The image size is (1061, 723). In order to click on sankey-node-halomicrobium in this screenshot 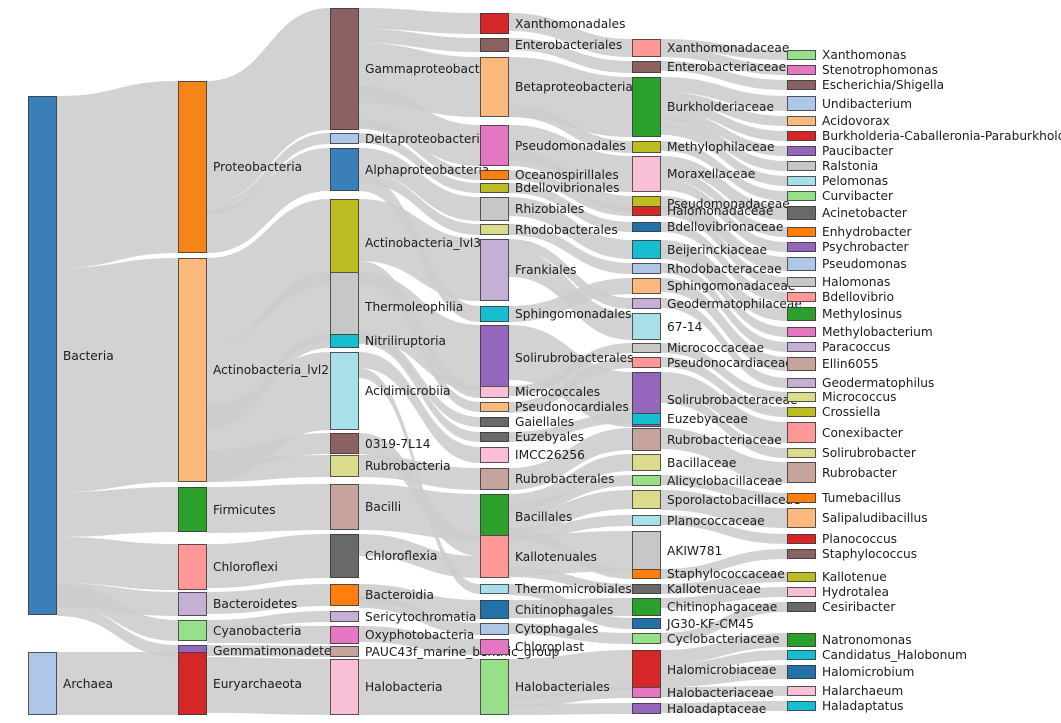, I will do `click(801, 672)`.